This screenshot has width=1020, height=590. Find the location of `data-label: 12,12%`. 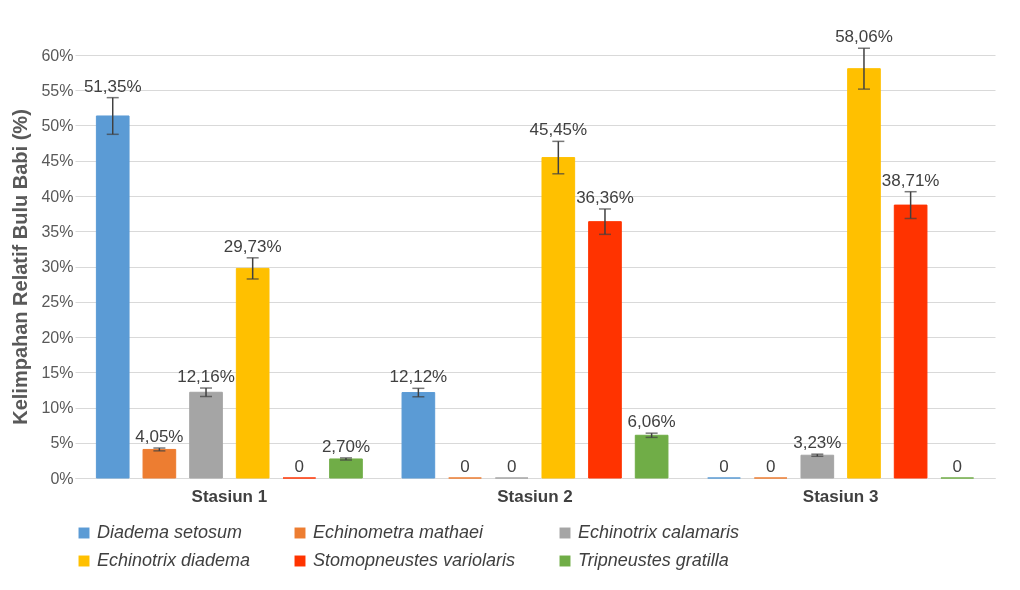

data-label: 12,12% is located at coordinates (418, 377).